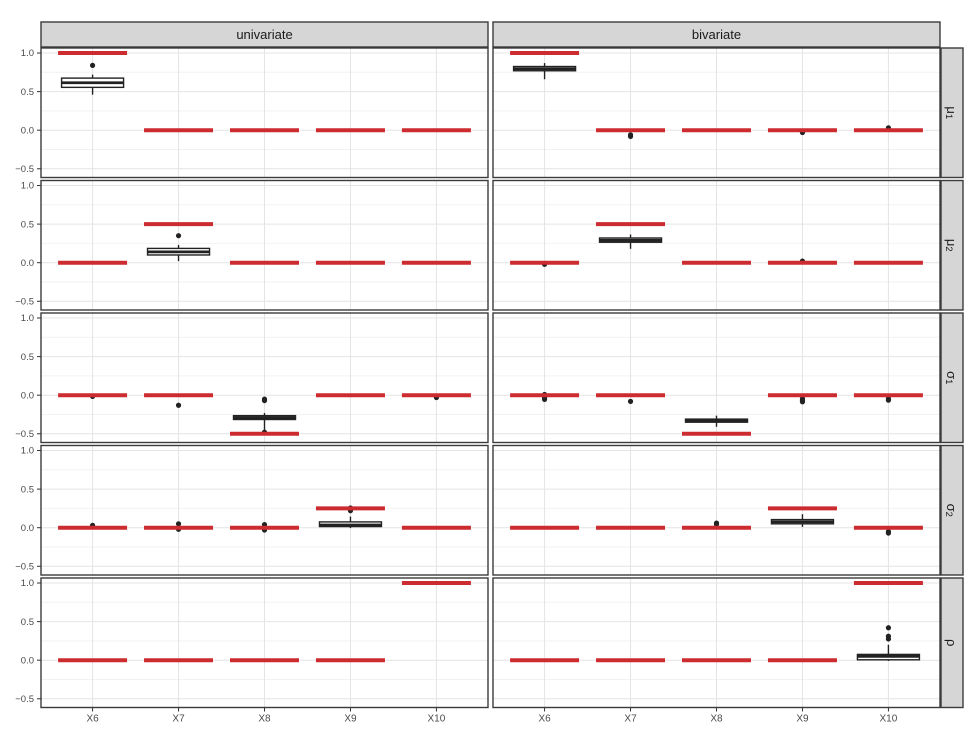 The image size is (969, 745). I want to click on facet-strip-top-univariate: univariate, so click(264, 34).